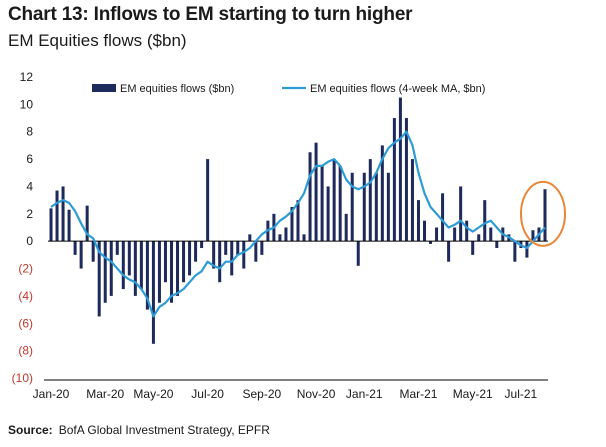  Describe the element at coordinates (25, 323) in the screenshot. I see `y-tick-label: (6)` at that location.